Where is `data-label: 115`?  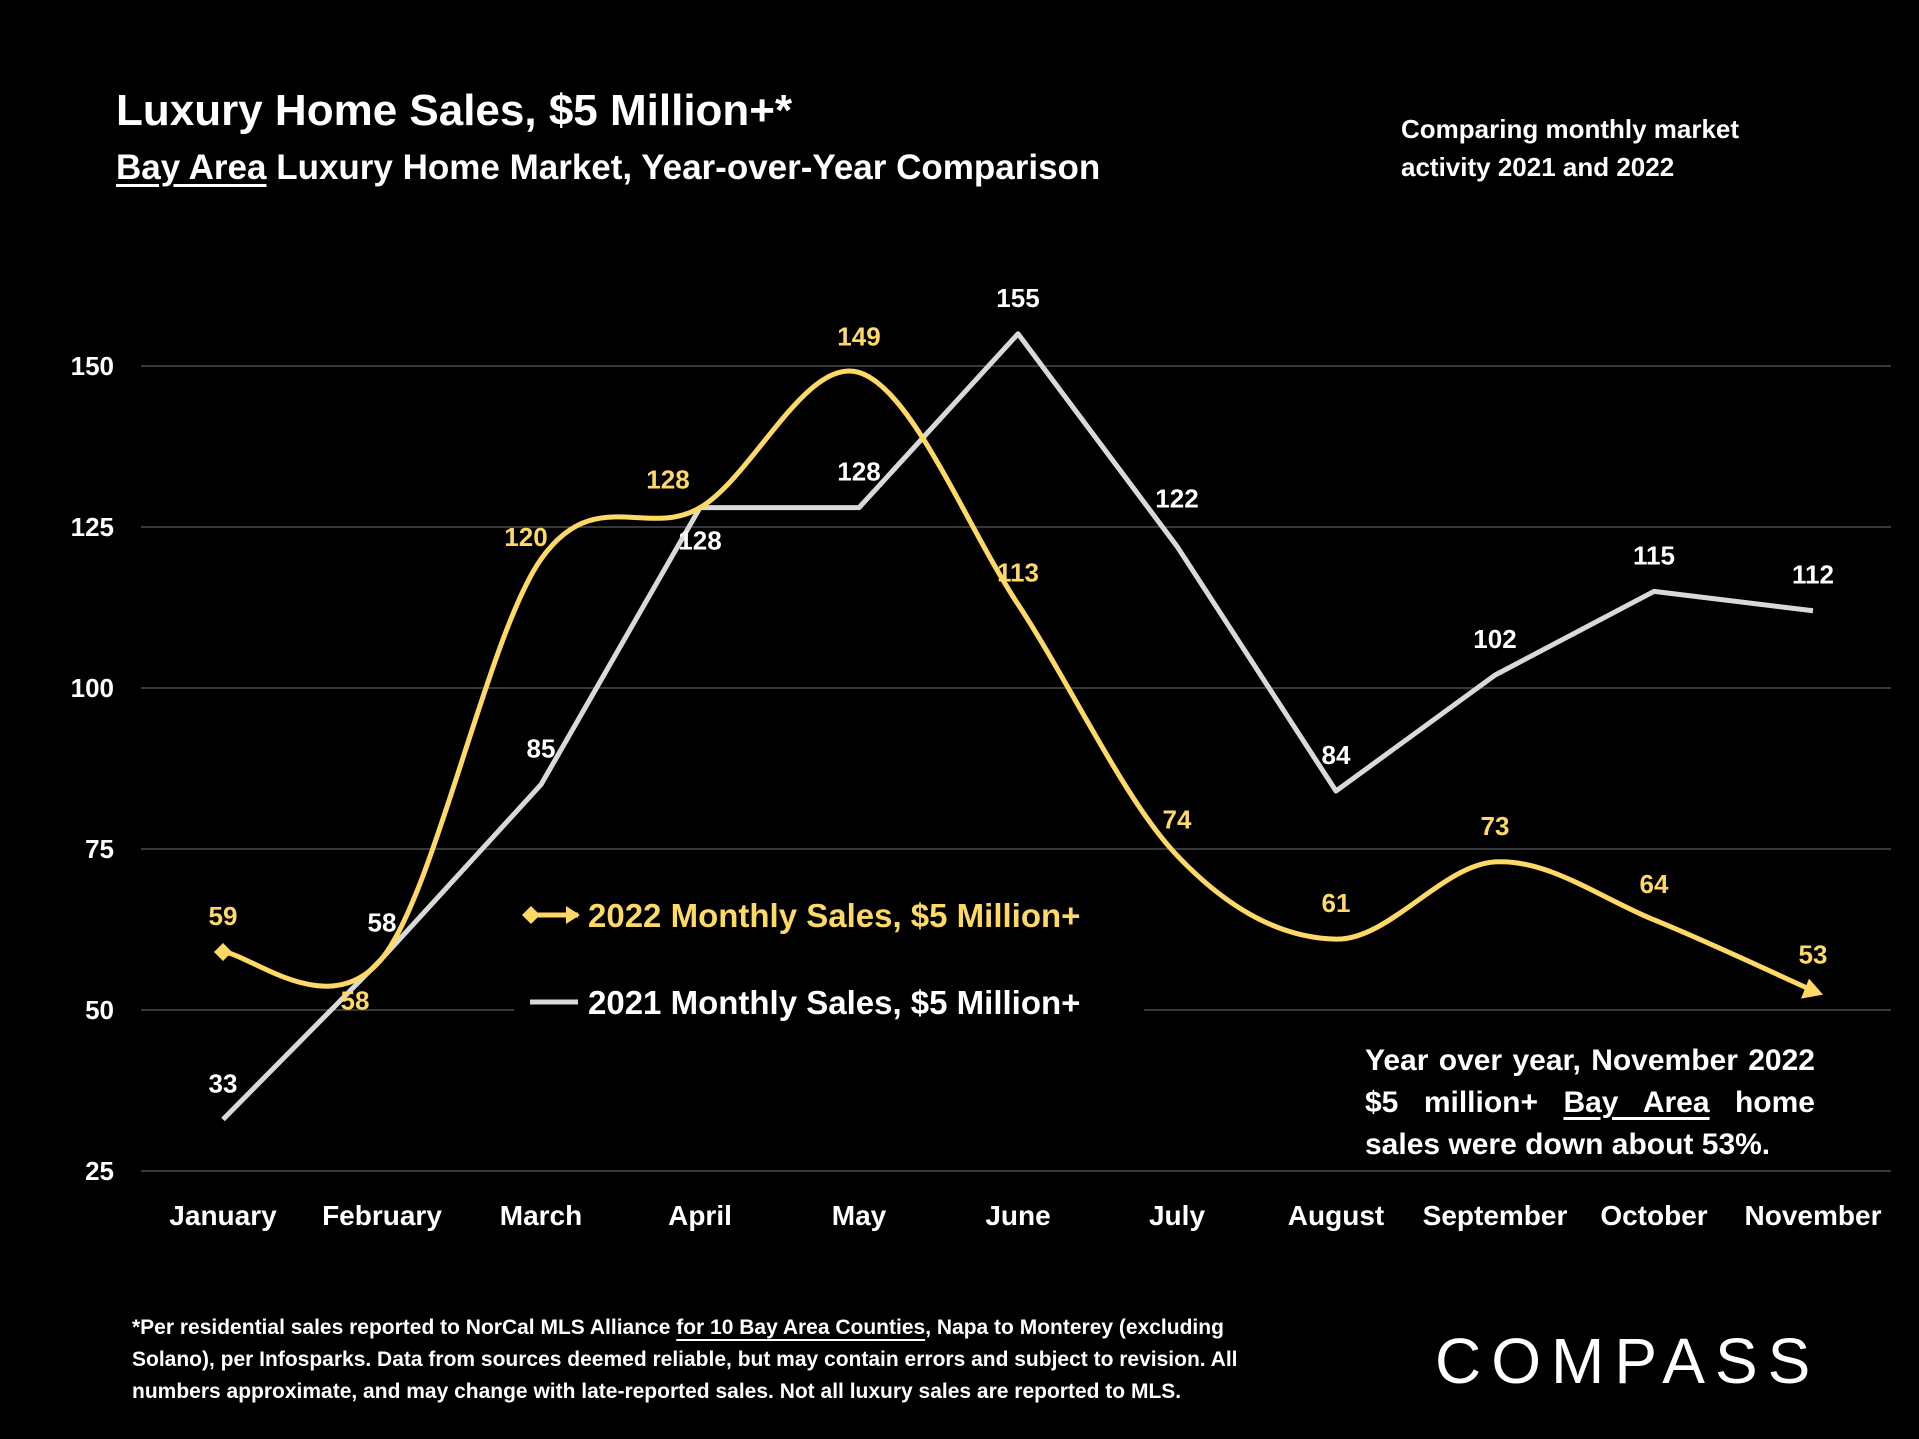 data-label: 115 is located at coordinates (1654, 555).